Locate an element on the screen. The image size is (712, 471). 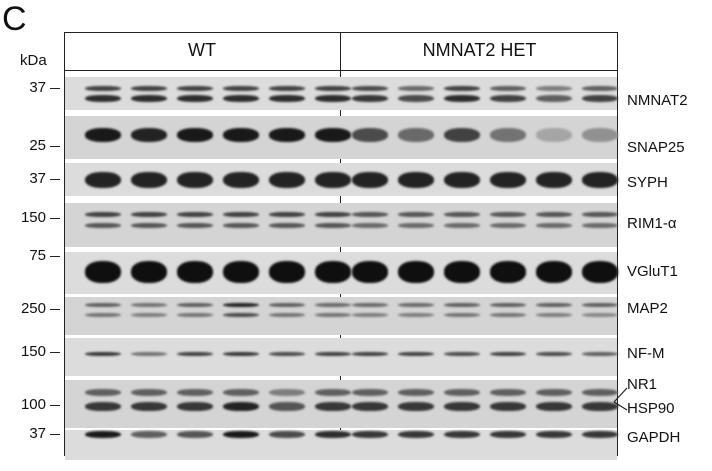
panel-letter: C is located at coordinates (14, 19).